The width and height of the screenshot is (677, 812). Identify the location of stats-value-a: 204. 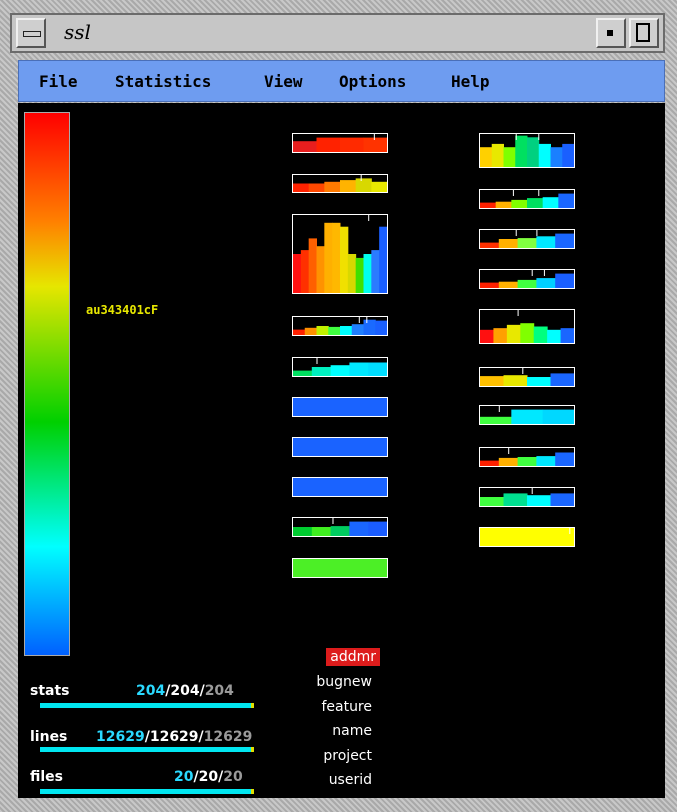
(151, 691).